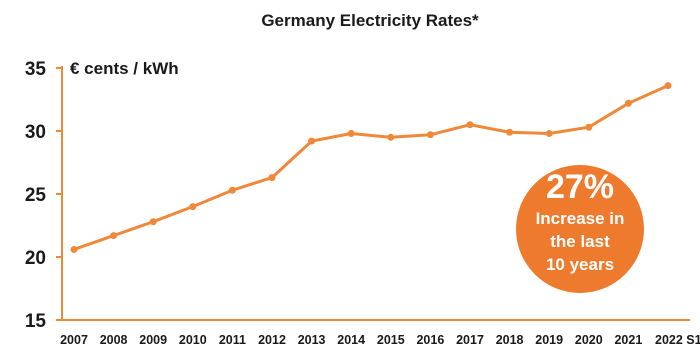 The height and width of the screenshot is (354, 700). I want to click on y-axis-ticks: 15 20 25 30 35, so click(43, 195).